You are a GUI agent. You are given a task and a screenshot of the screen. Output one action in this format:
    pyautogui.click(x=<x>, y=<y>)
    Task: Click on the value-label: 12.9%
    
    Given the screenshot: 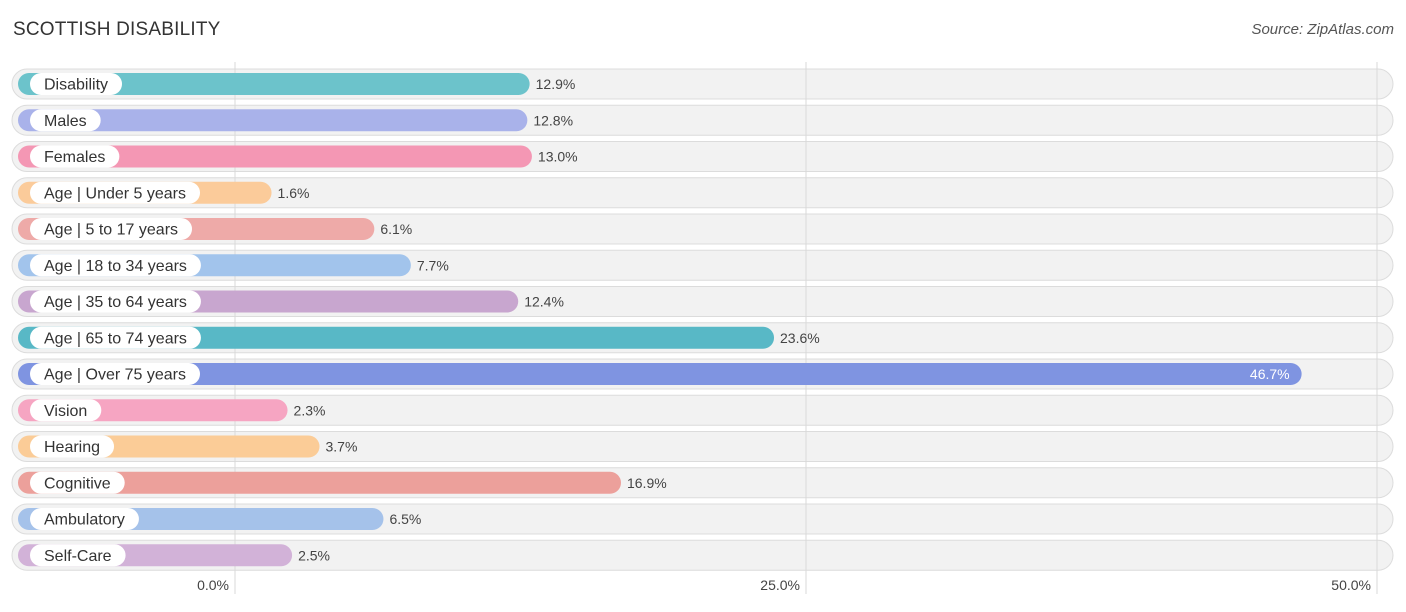 What is the action you would take?
    pyautogui.click(x=556, y=84)
    